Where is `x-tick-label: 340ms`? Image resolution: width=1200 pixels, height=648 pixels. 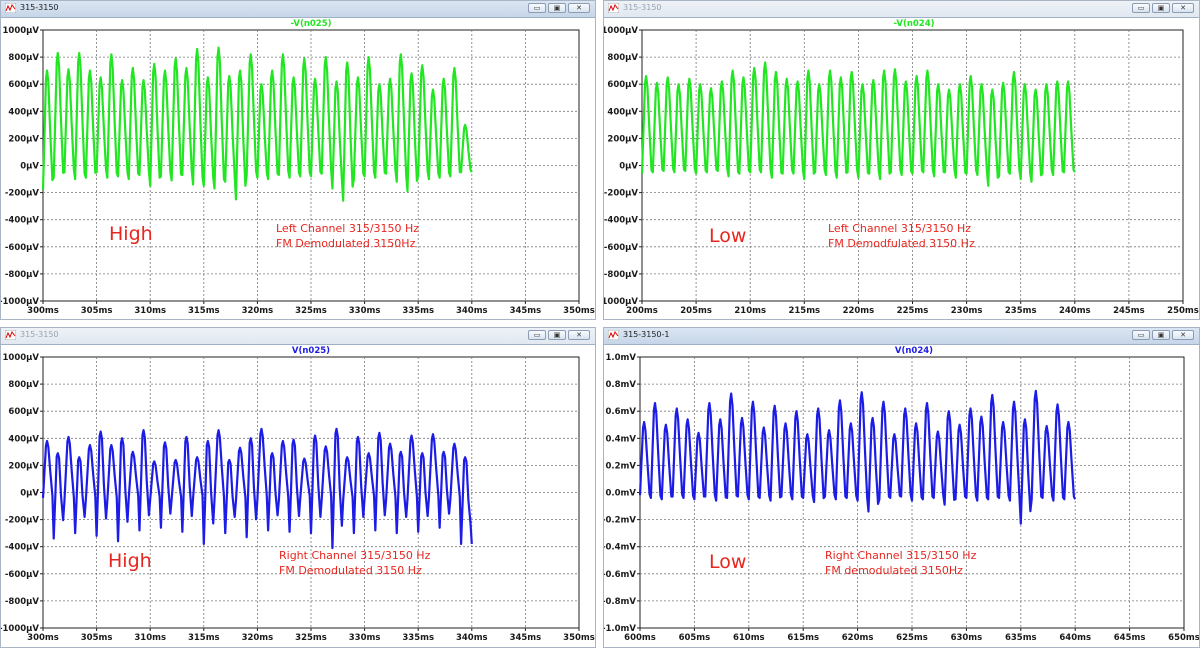
x-tick-label: 340ms is located at coordinates (472, 311).